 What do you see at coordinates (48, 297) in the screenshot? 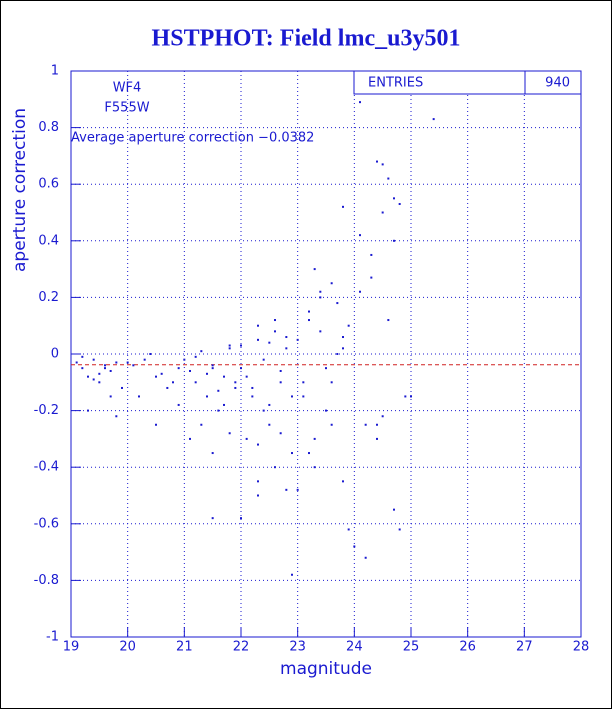
I see `y-tick-label: 0.2` at bounding box center [48, 297].